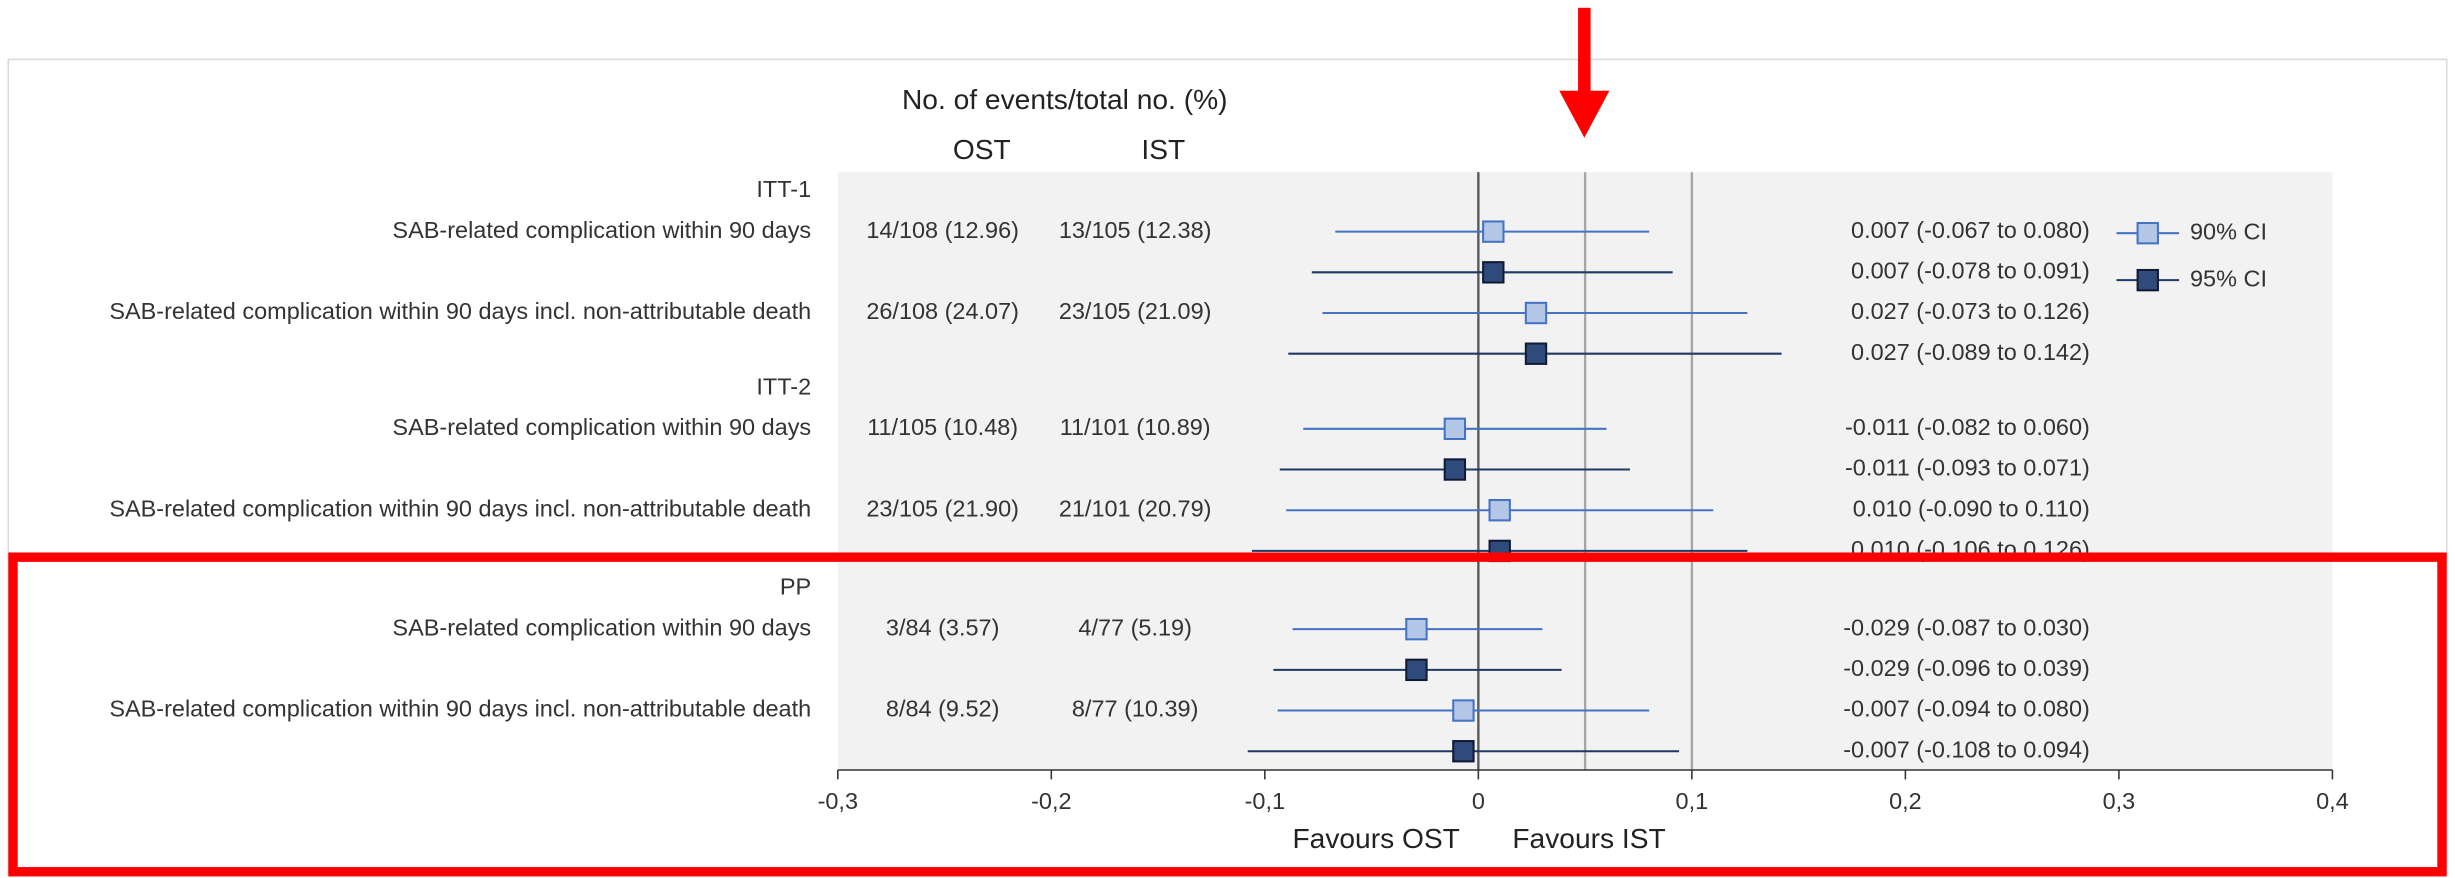 The height and width of the screenshot is (878, 2455). I want to click on ist-value: 4/77 (5.19), so click(1135, 627).